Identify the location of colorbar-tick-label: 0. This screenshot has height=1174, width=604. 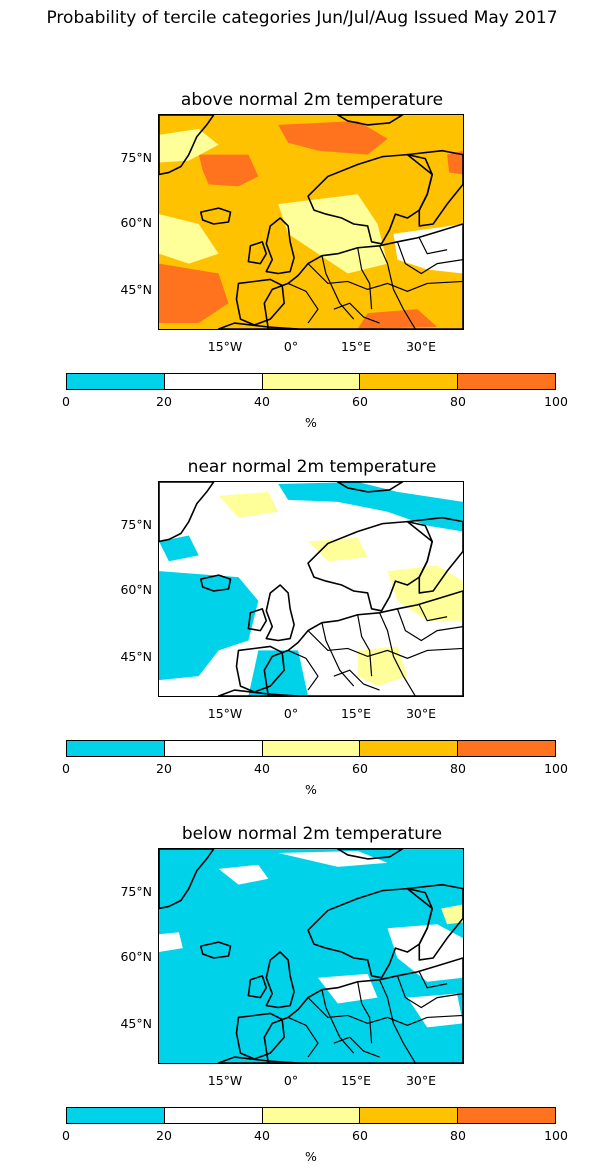
(66, 1135).